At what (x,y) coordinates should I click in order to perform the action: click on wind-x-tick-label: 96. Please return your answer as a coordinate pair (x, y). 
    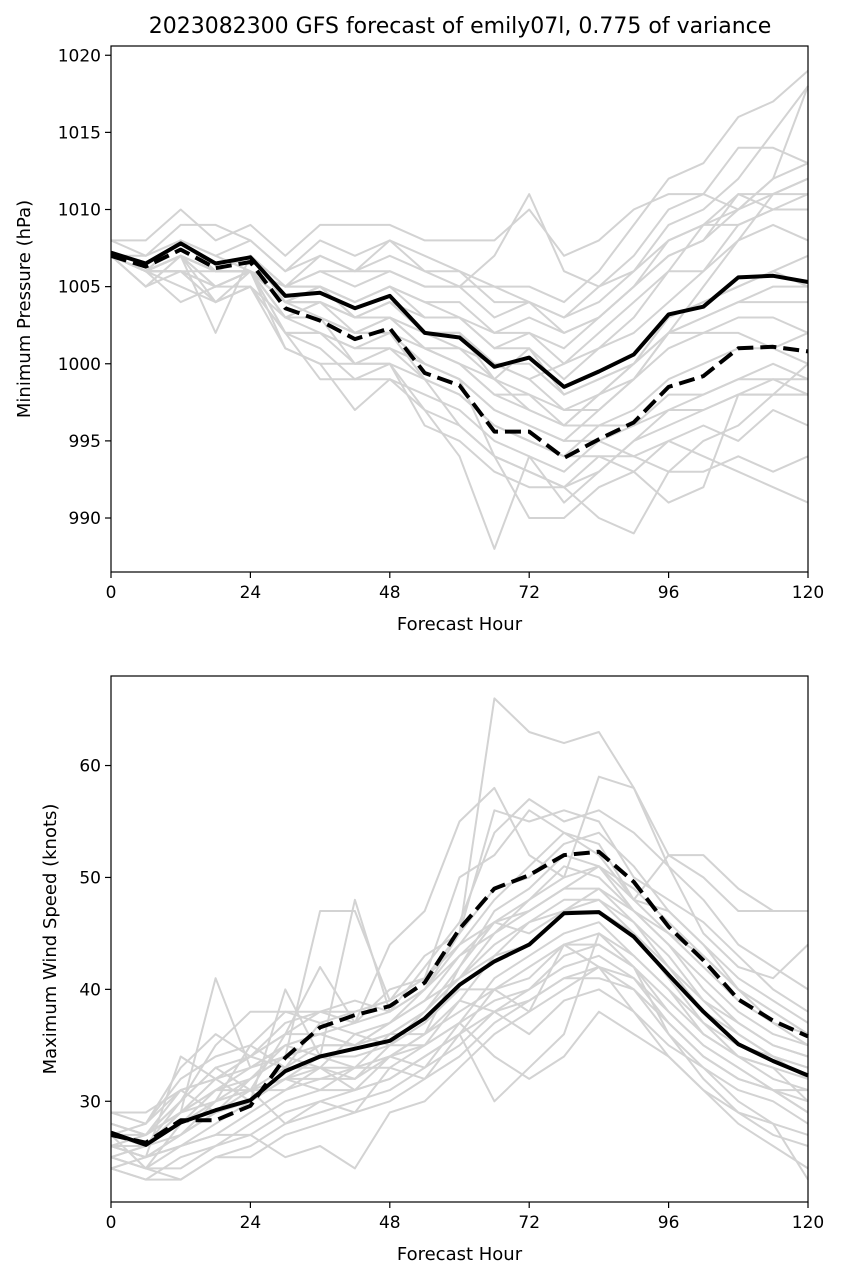
    Looking at the image, I should click on (669, 1223).